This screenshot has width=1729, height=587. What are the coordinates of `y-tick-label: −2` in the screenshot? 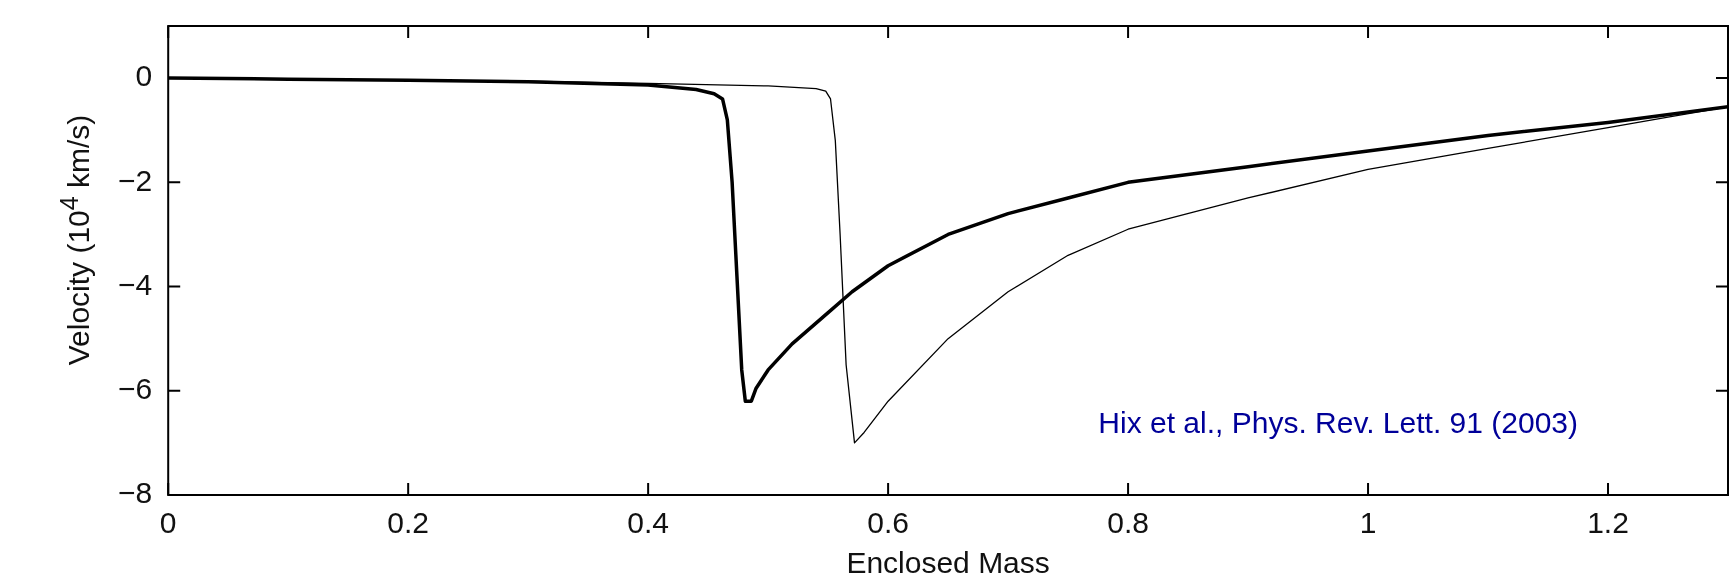 It's located at (135, 180).